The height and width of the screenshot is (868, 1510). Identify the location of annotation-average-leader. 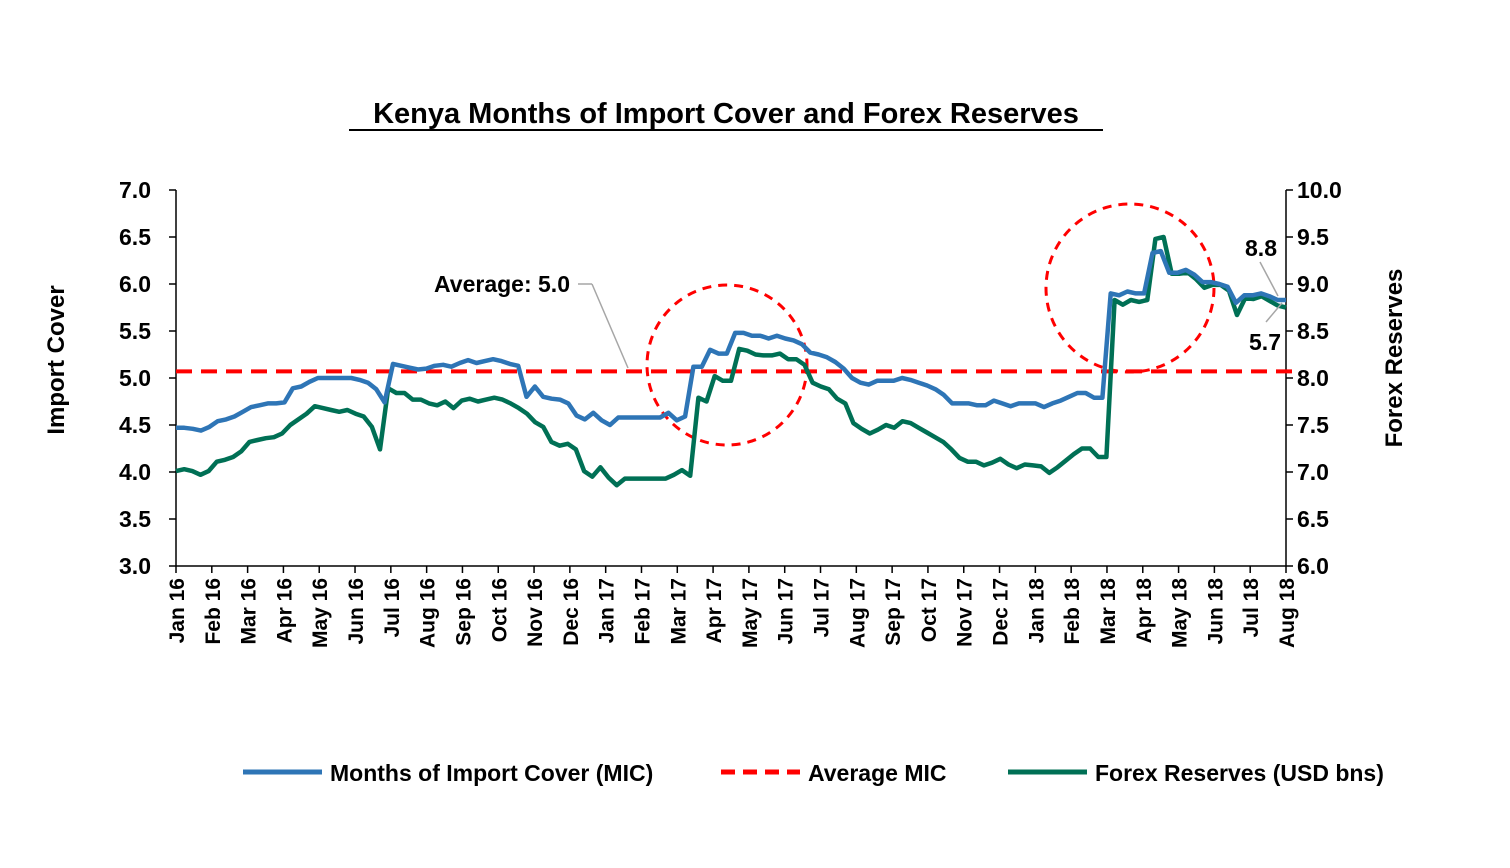
(610, 326).